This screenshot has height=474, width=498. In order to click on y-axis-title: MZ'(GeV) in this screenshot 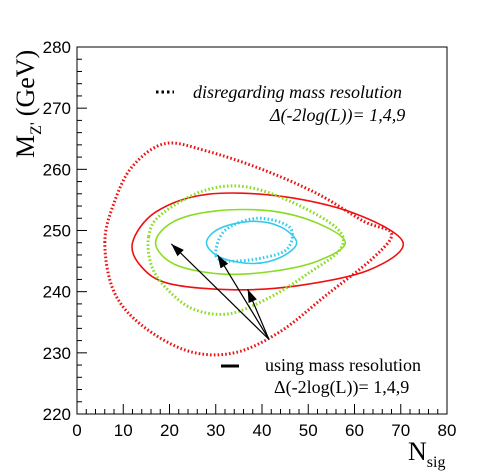, I will do `click(28, 104)`.